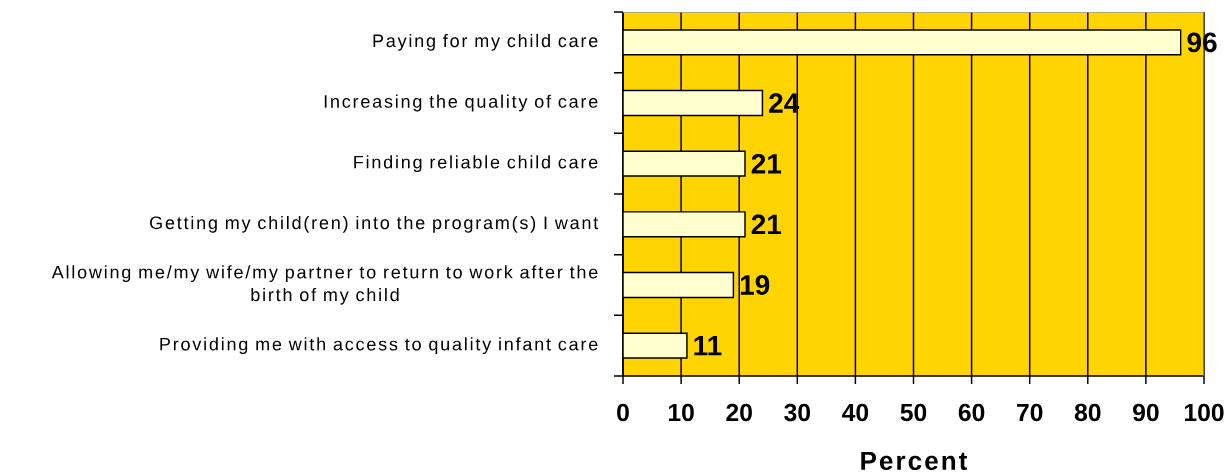 The height and width of the screenshot is (474, 1231). Describe the element at coordinates (739, 412) in the screenshot. I see `x-tick-label: 20` at that location.